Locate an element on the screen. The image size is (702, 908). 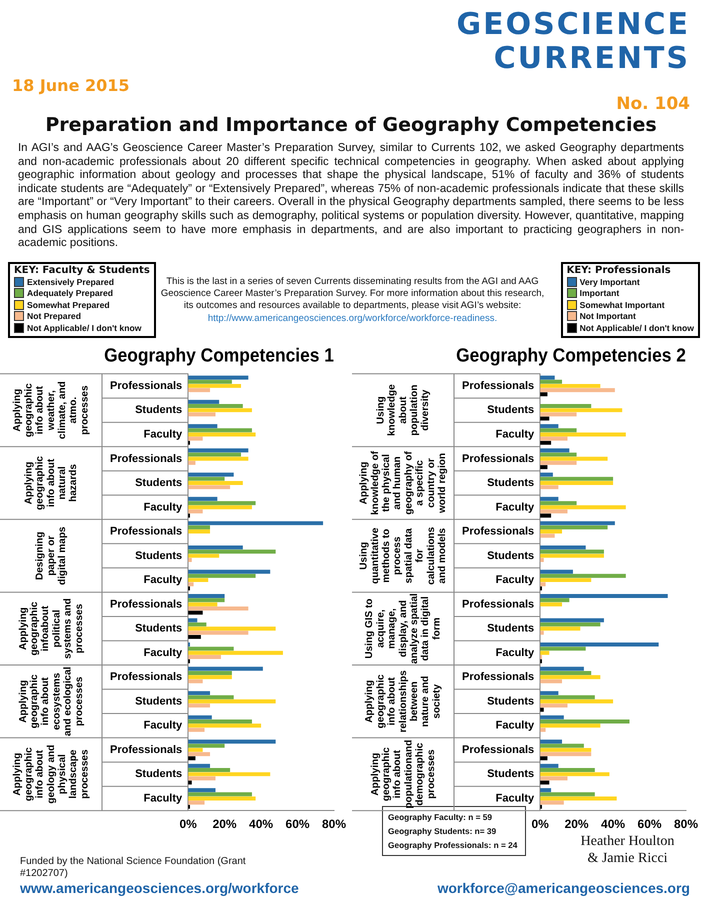
legend-label: Extensively Prepared is located at coordinates (70, 281).